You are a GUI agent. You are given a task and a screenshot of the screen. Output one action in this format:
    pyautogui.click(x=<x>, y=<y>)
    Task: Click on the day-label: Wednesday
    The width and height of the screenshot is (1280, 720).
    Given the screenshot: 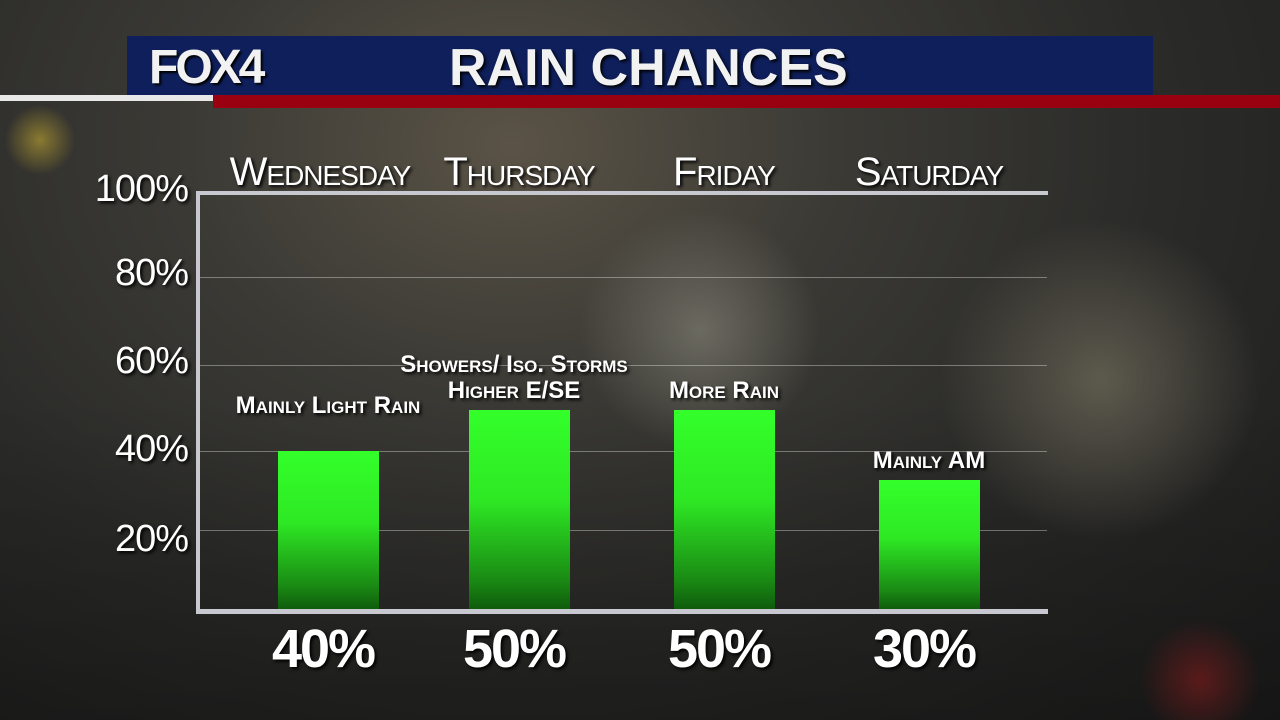 What is the action you would take?
    pyautogui.click(x=320, y=172)
    